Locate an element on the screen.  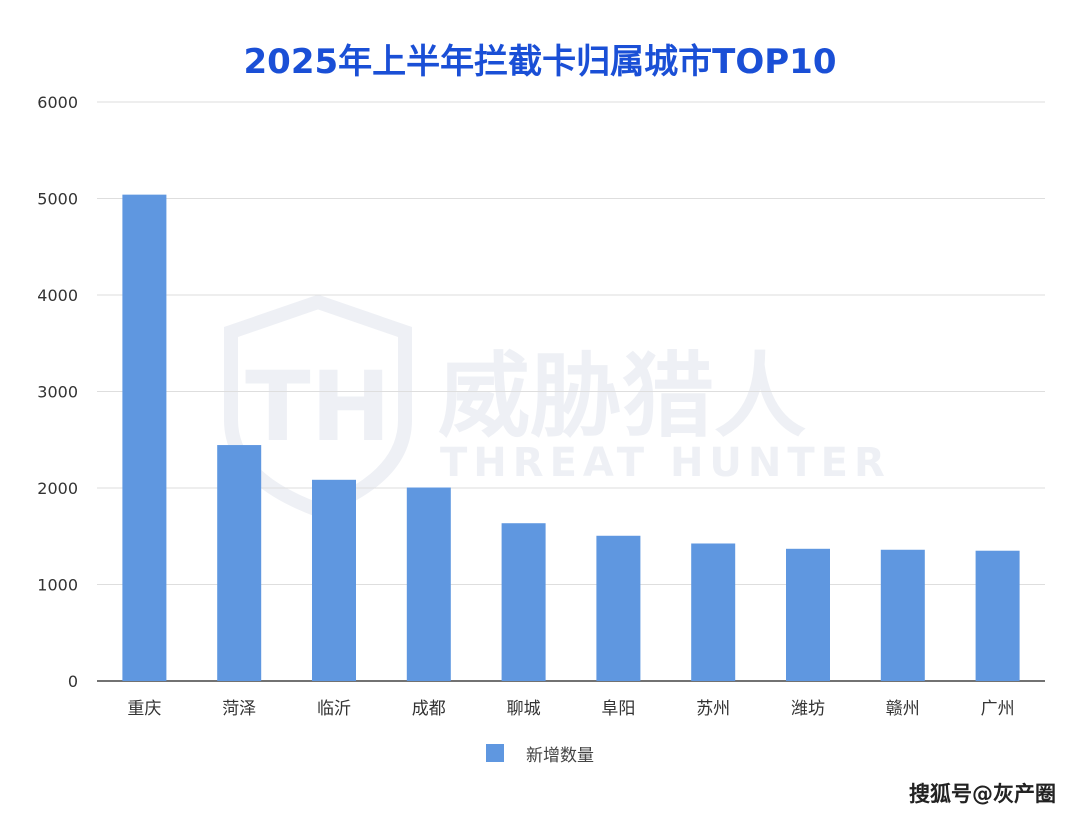
legend: 新增数量 is located at coordinates (540, 754).